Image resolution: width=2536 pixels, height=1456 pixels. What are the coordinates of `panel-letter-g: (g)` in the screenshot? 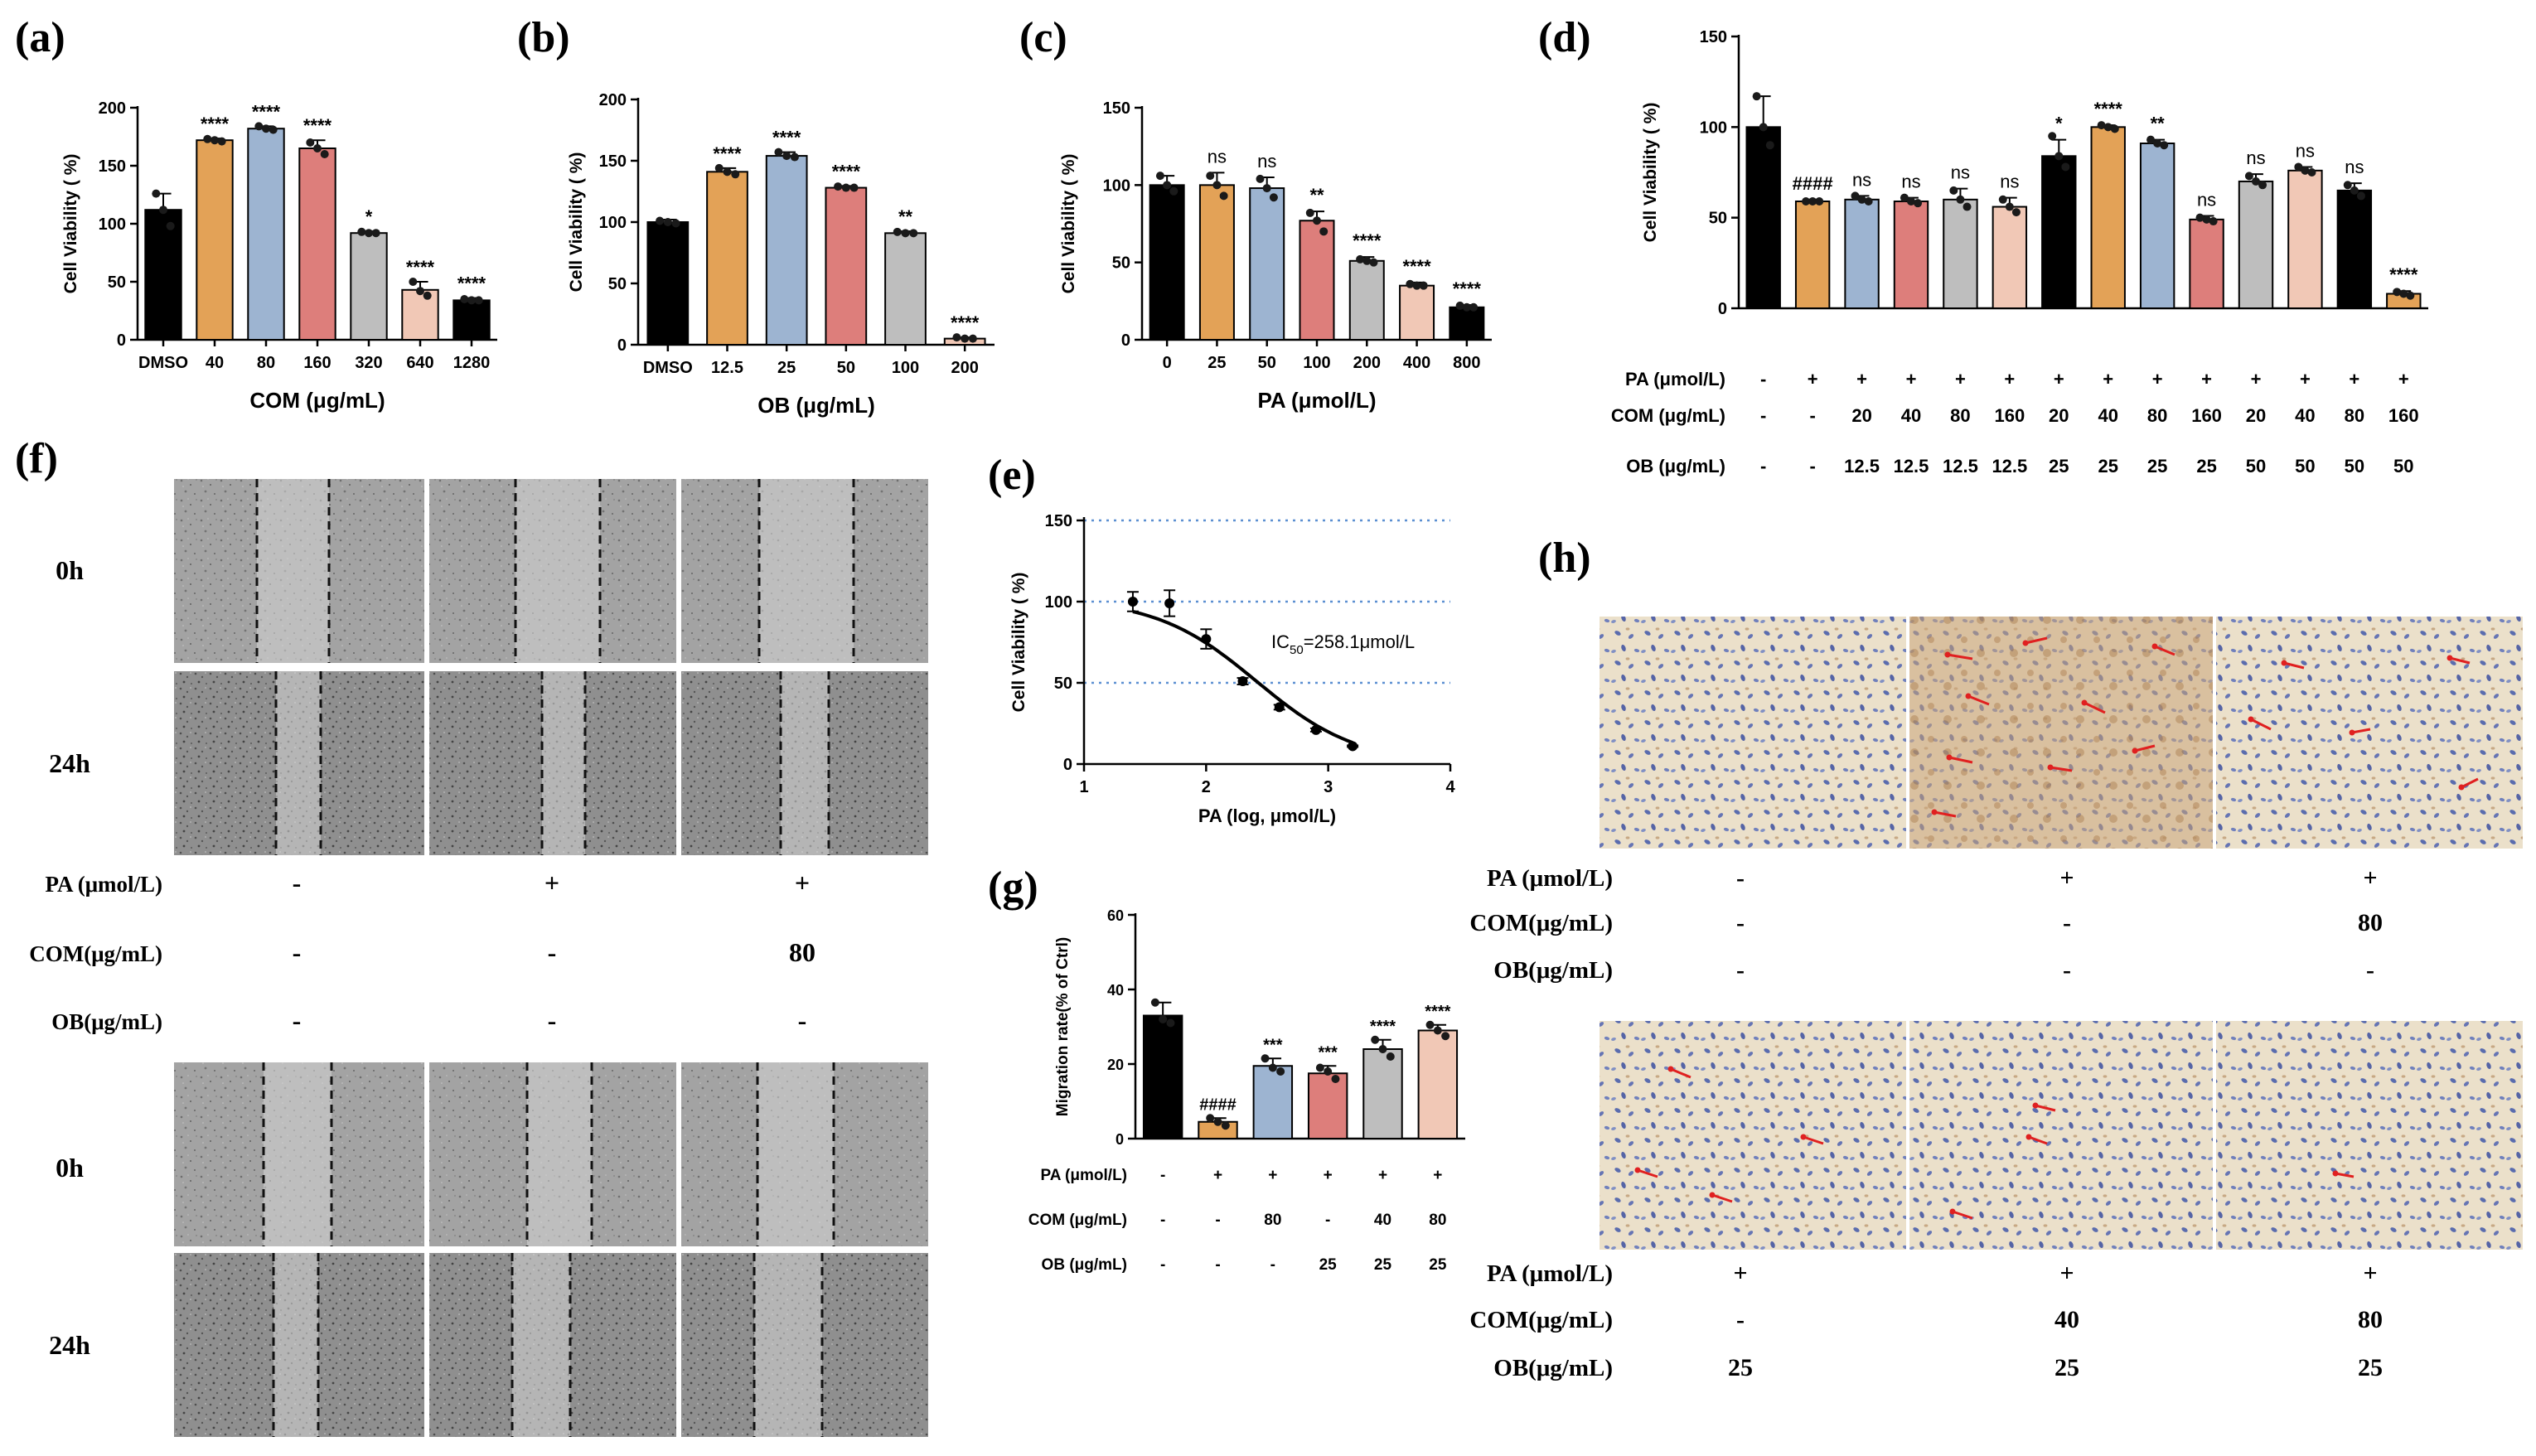 It's located at (1013, 887).